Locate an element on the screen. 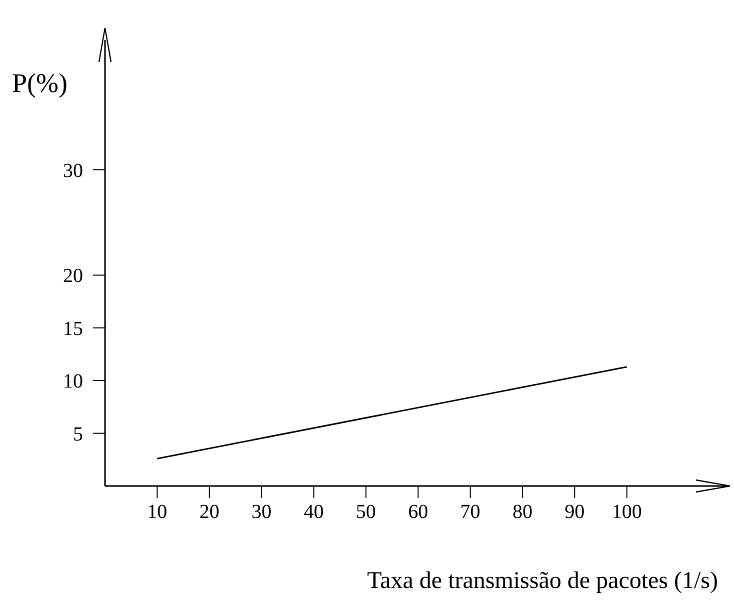 This screenshot has height=601, width=734. x-axis-title: Taxa de transmissão de pacotes (1/s) is located at coordinates (542, 581).